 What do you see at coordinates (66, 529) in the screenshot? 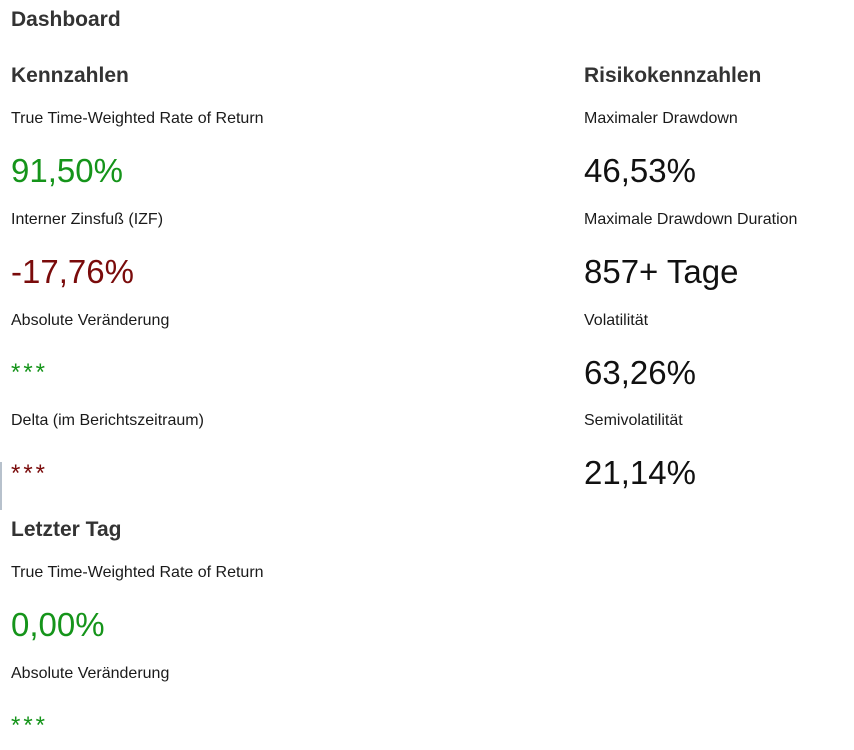
I see `letzter-tag-heading: Letzter Tag` at bounding box center [66, 529].